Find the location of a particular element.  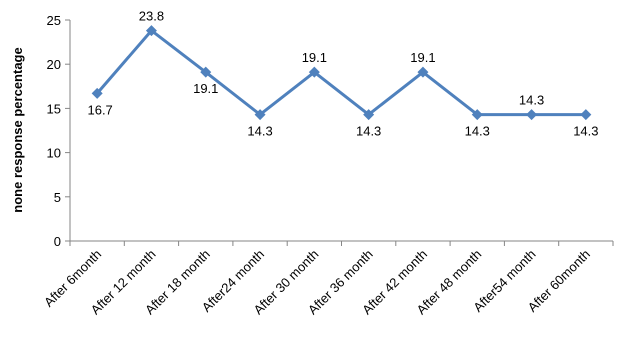

y-axis-ticks: 0 5 10 15 20 25 is located at coordinates (58, 131).